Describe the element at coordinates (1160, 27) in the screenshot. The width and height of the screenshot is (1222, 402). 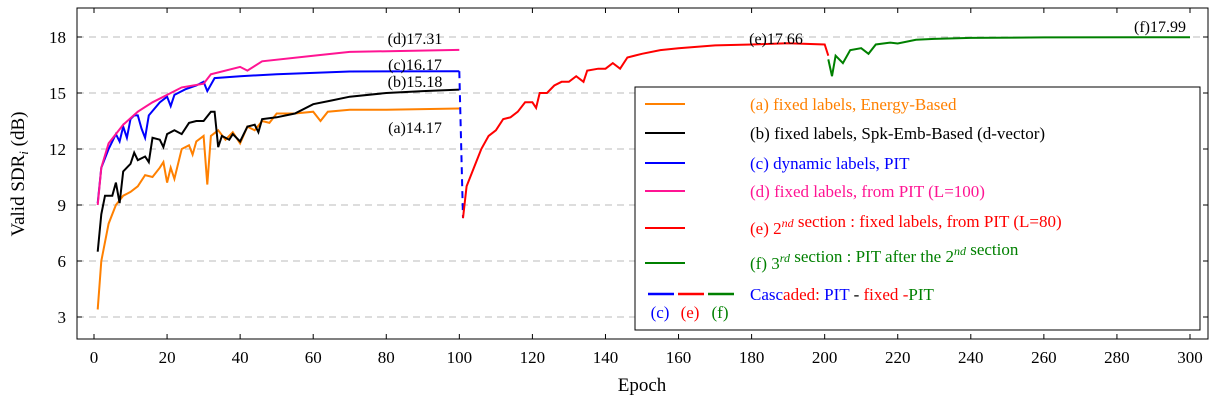
I see `final-label-f: (f)17.99` at that location.